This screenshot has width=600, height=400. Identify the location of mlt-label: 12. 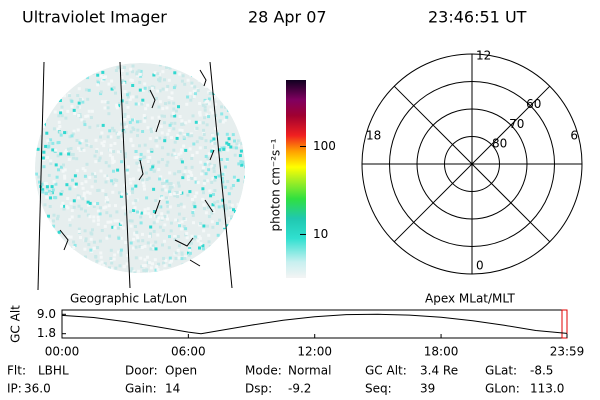
(483, 56).